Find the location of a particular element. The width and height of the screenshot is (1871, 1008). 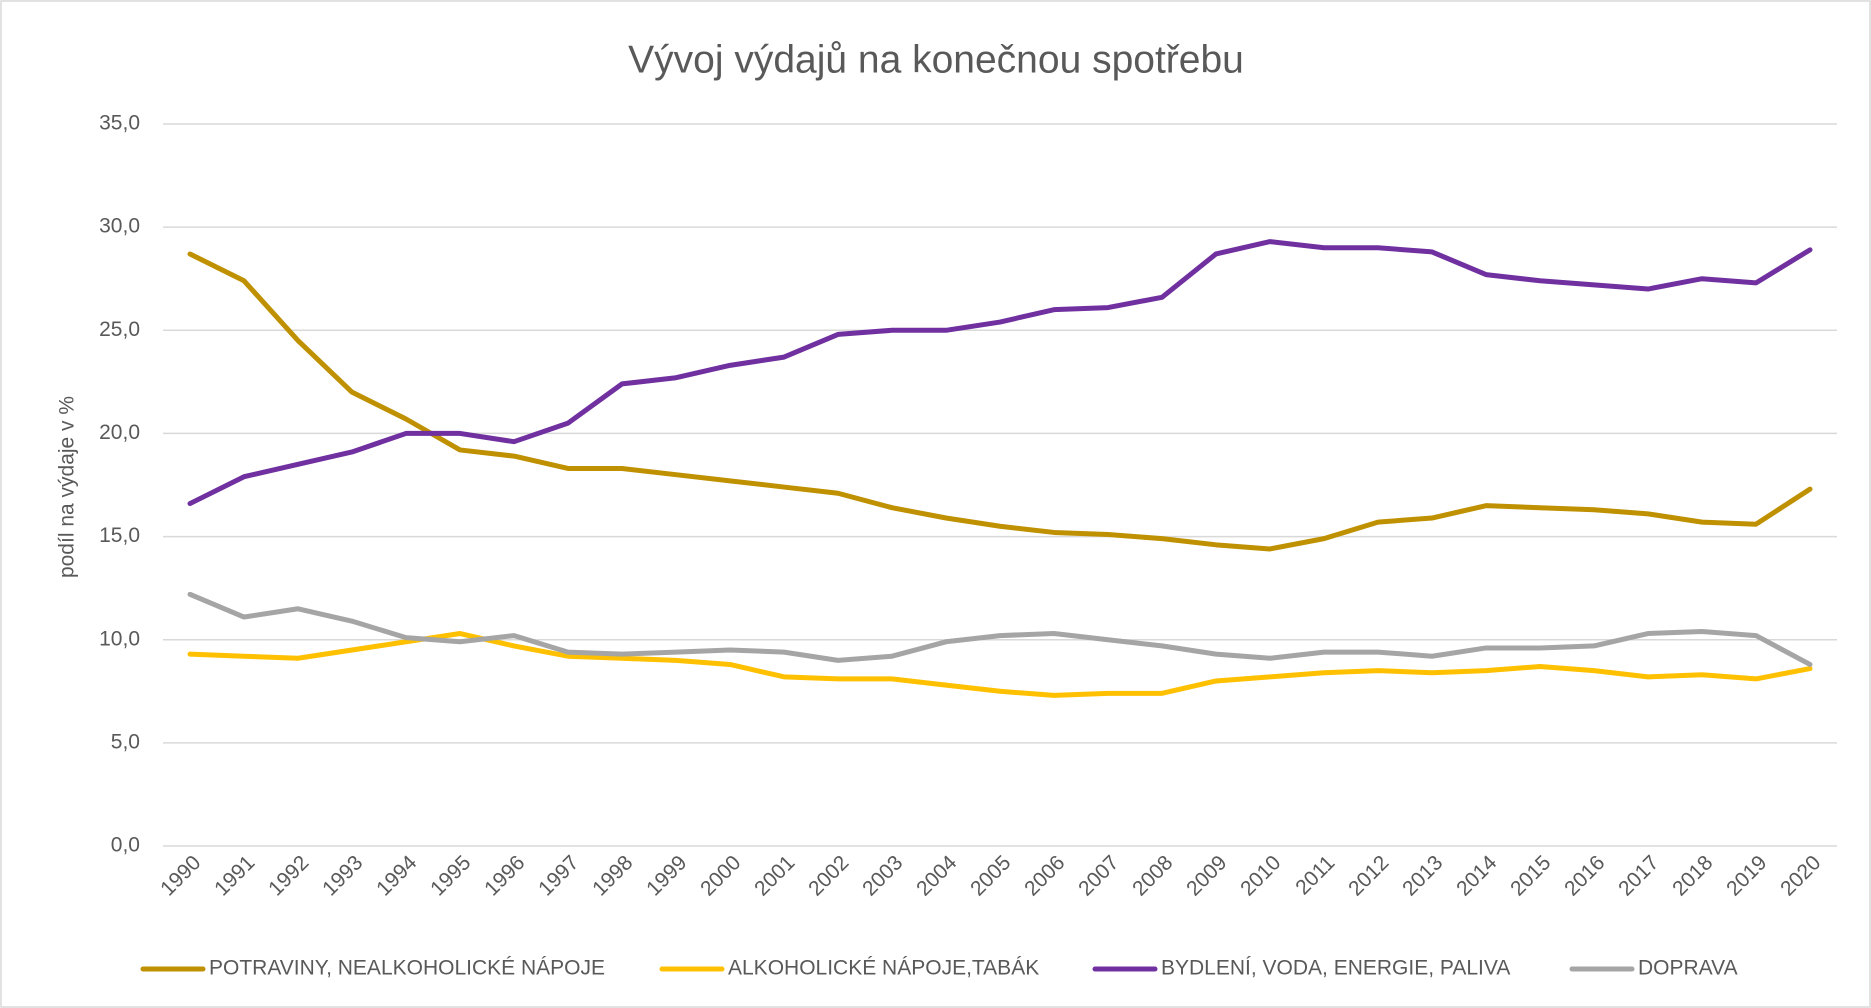

y-tick-label: 5,0 is located at coordinates (125, 741).